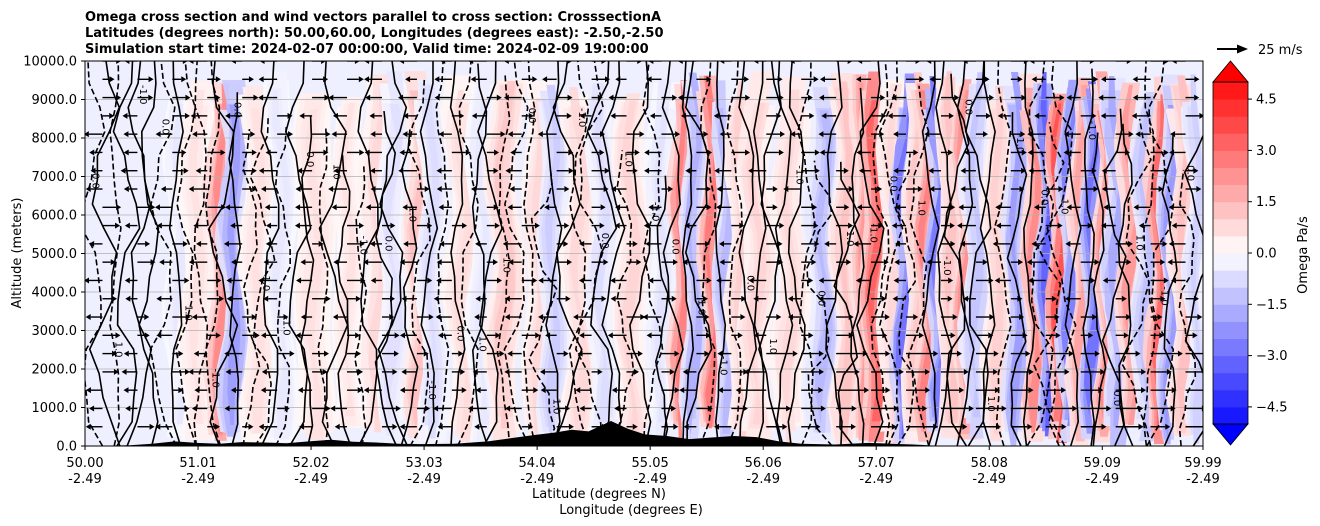 Image resolution: width=1320 pixels, height=526 pixels. Describe the element at coordinates (763, 479) in the screenshot. I see `x-tick-label-lon: -2.49` at that location.